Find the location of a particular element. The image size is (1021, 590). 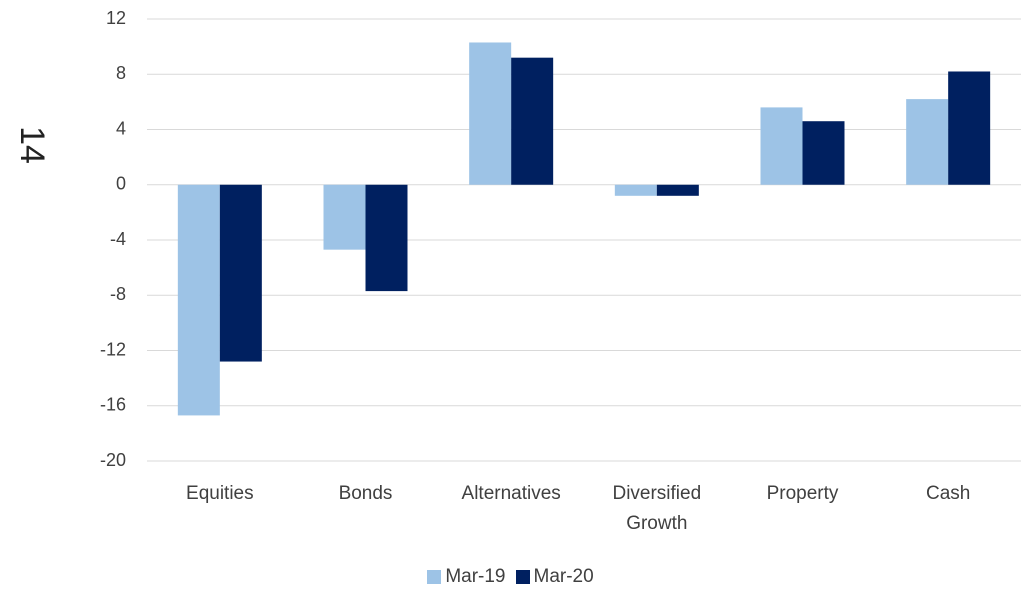

legend-item: Mar-20 is located at coordinates (554, 577).